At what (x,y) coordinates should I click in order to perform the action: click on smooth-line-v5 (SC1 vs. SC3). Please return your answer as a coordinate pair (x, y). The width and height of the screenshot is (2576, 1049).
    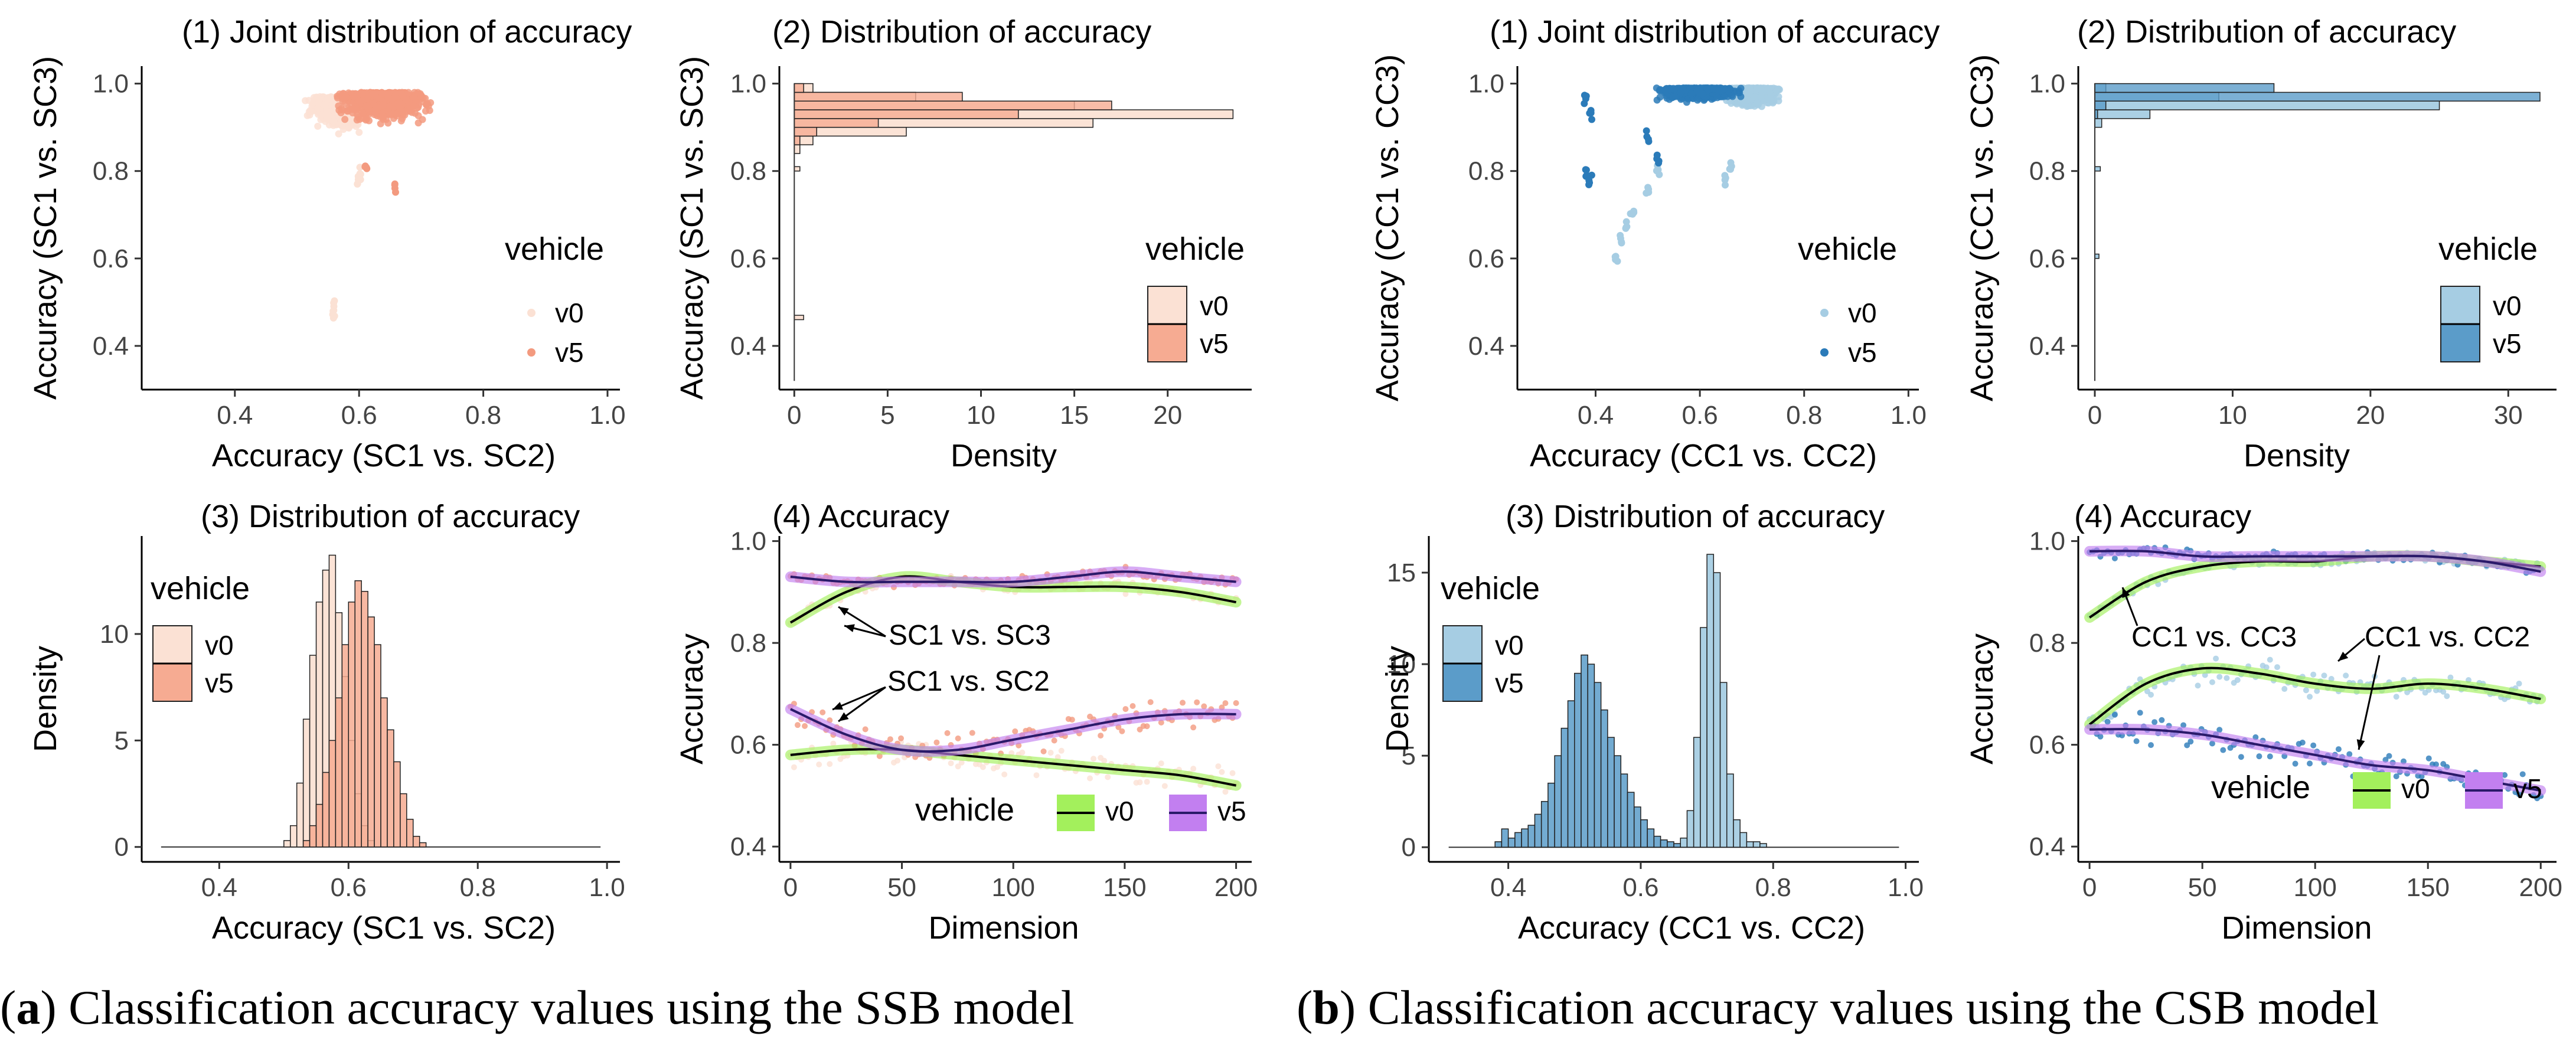
    Looking at the image, I should click on (1013, 577).